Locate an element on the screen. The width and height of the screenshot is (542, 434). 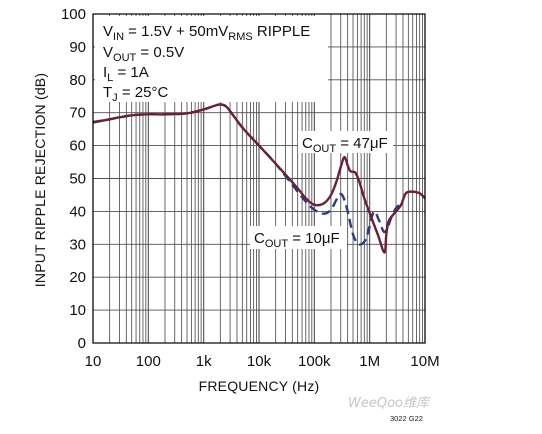
series-label-text: = 10μF is located at coordinates (314, 238).